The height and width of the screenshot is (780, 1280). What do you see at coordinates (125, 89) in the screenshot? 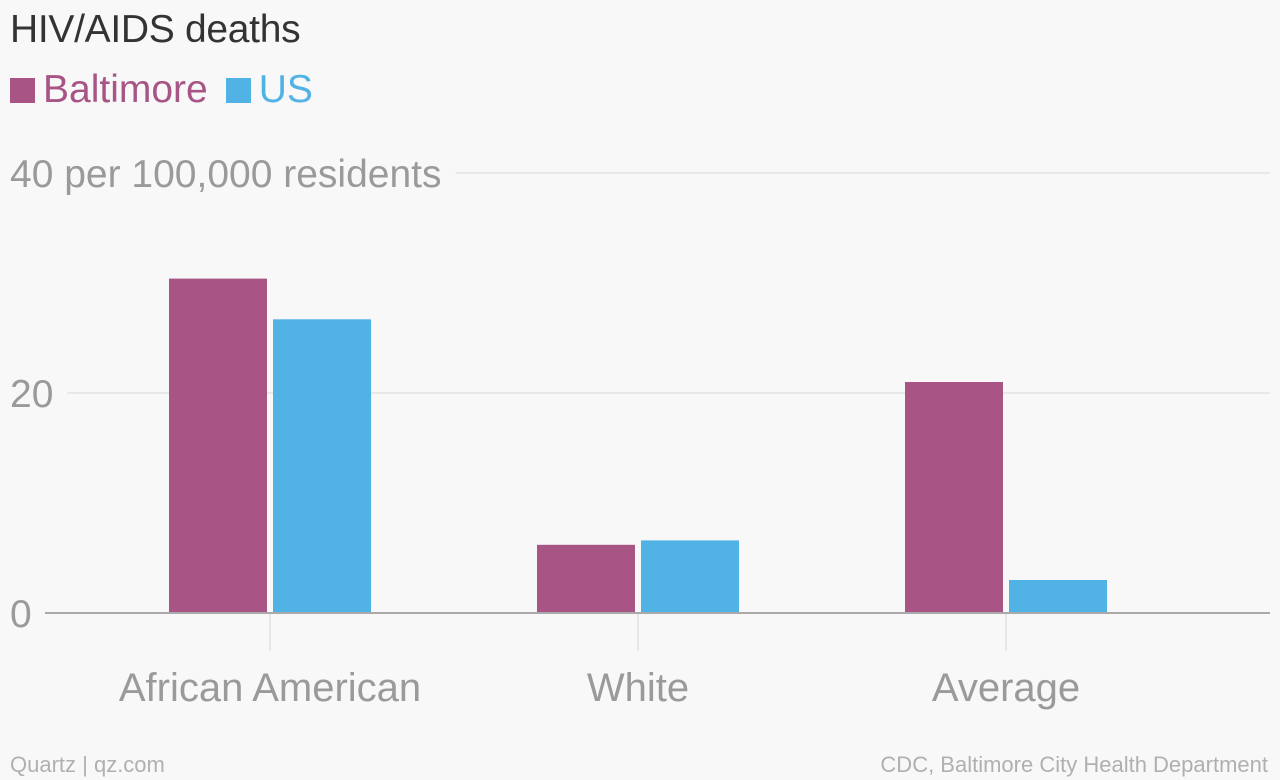
I see `legend-label-baltimore: Baltimore` at bounding box center [125, 89].